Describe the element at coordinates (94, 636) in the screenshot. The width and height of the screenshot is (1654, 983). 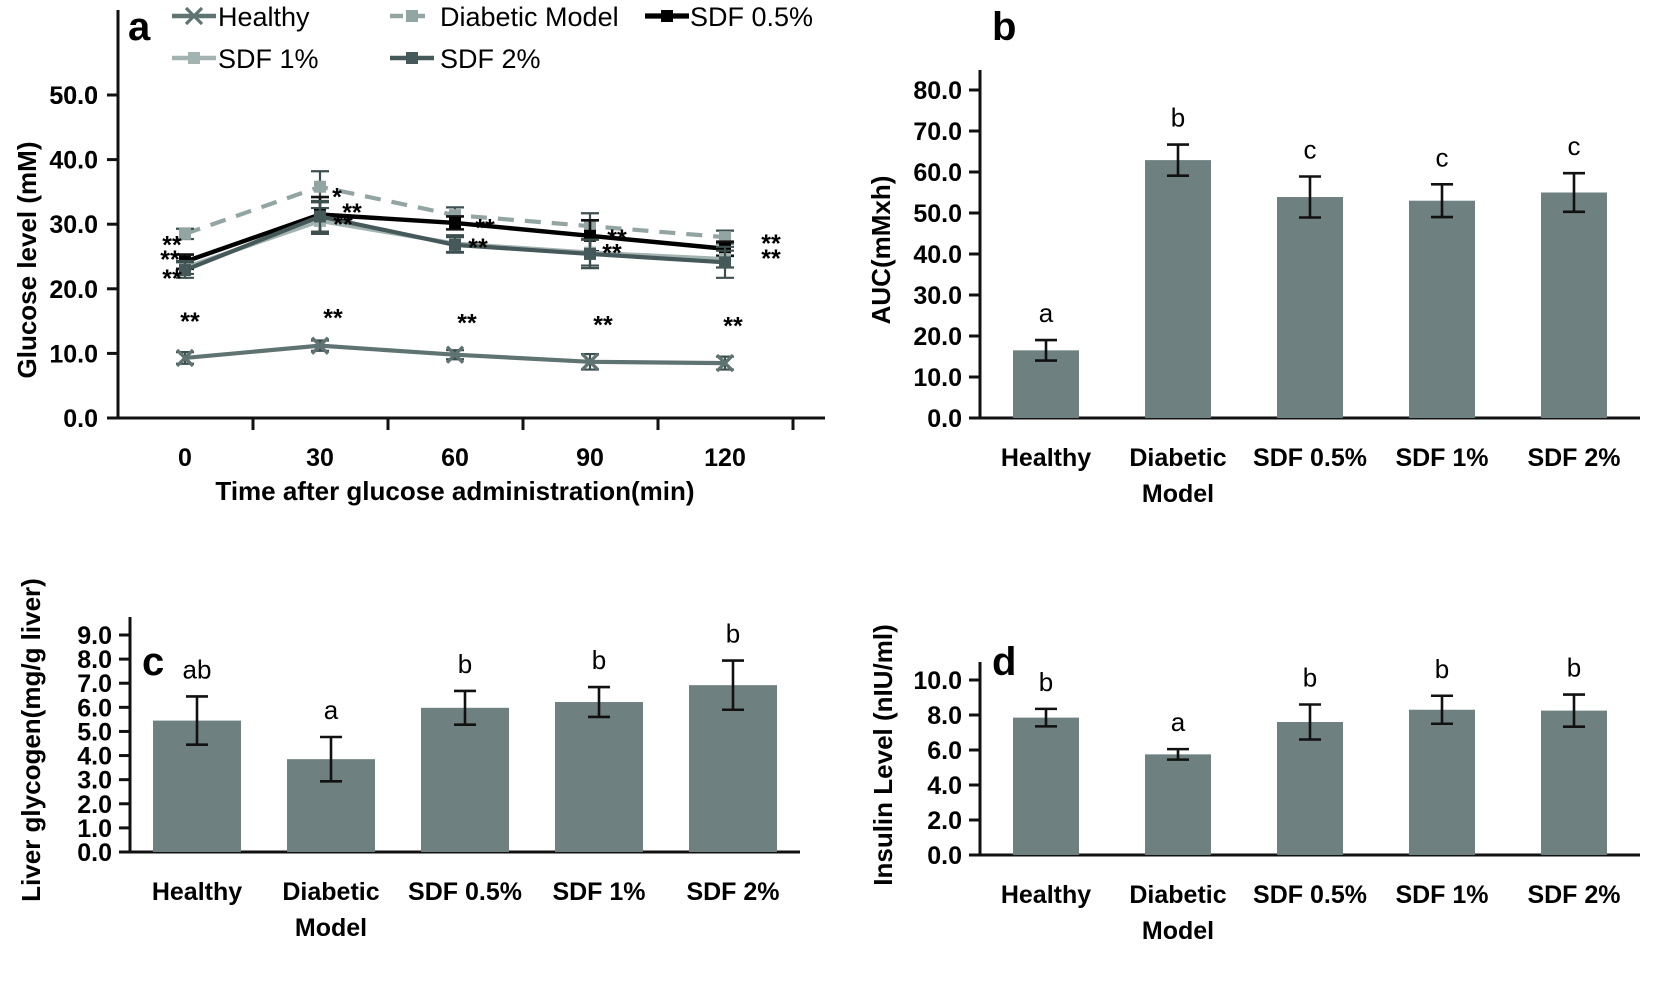
I see `y-tick-label: 9.0` at that location.